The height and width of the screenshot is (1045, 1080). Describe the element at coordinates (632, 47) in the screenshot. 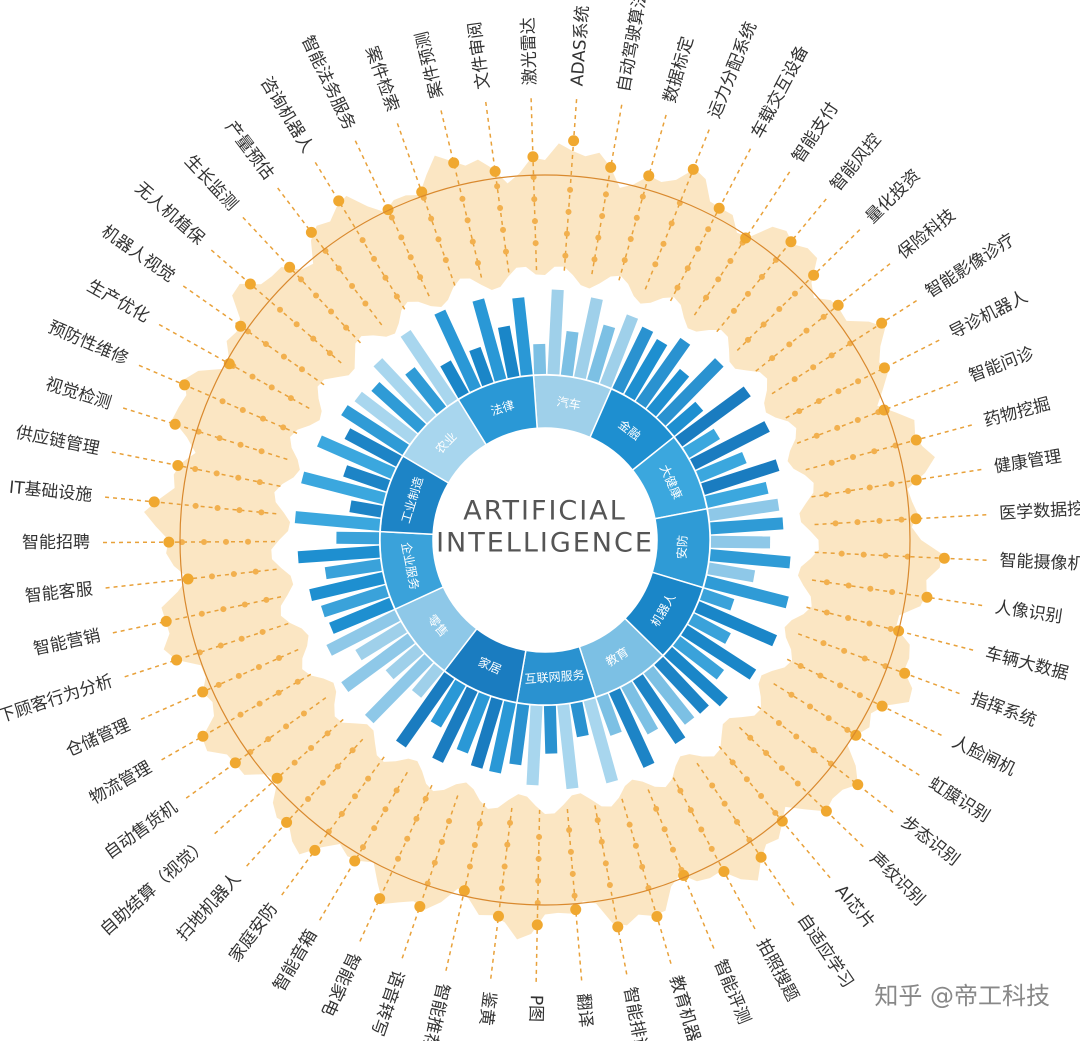

I see `application-label: 自动驾驶算法` at that location.